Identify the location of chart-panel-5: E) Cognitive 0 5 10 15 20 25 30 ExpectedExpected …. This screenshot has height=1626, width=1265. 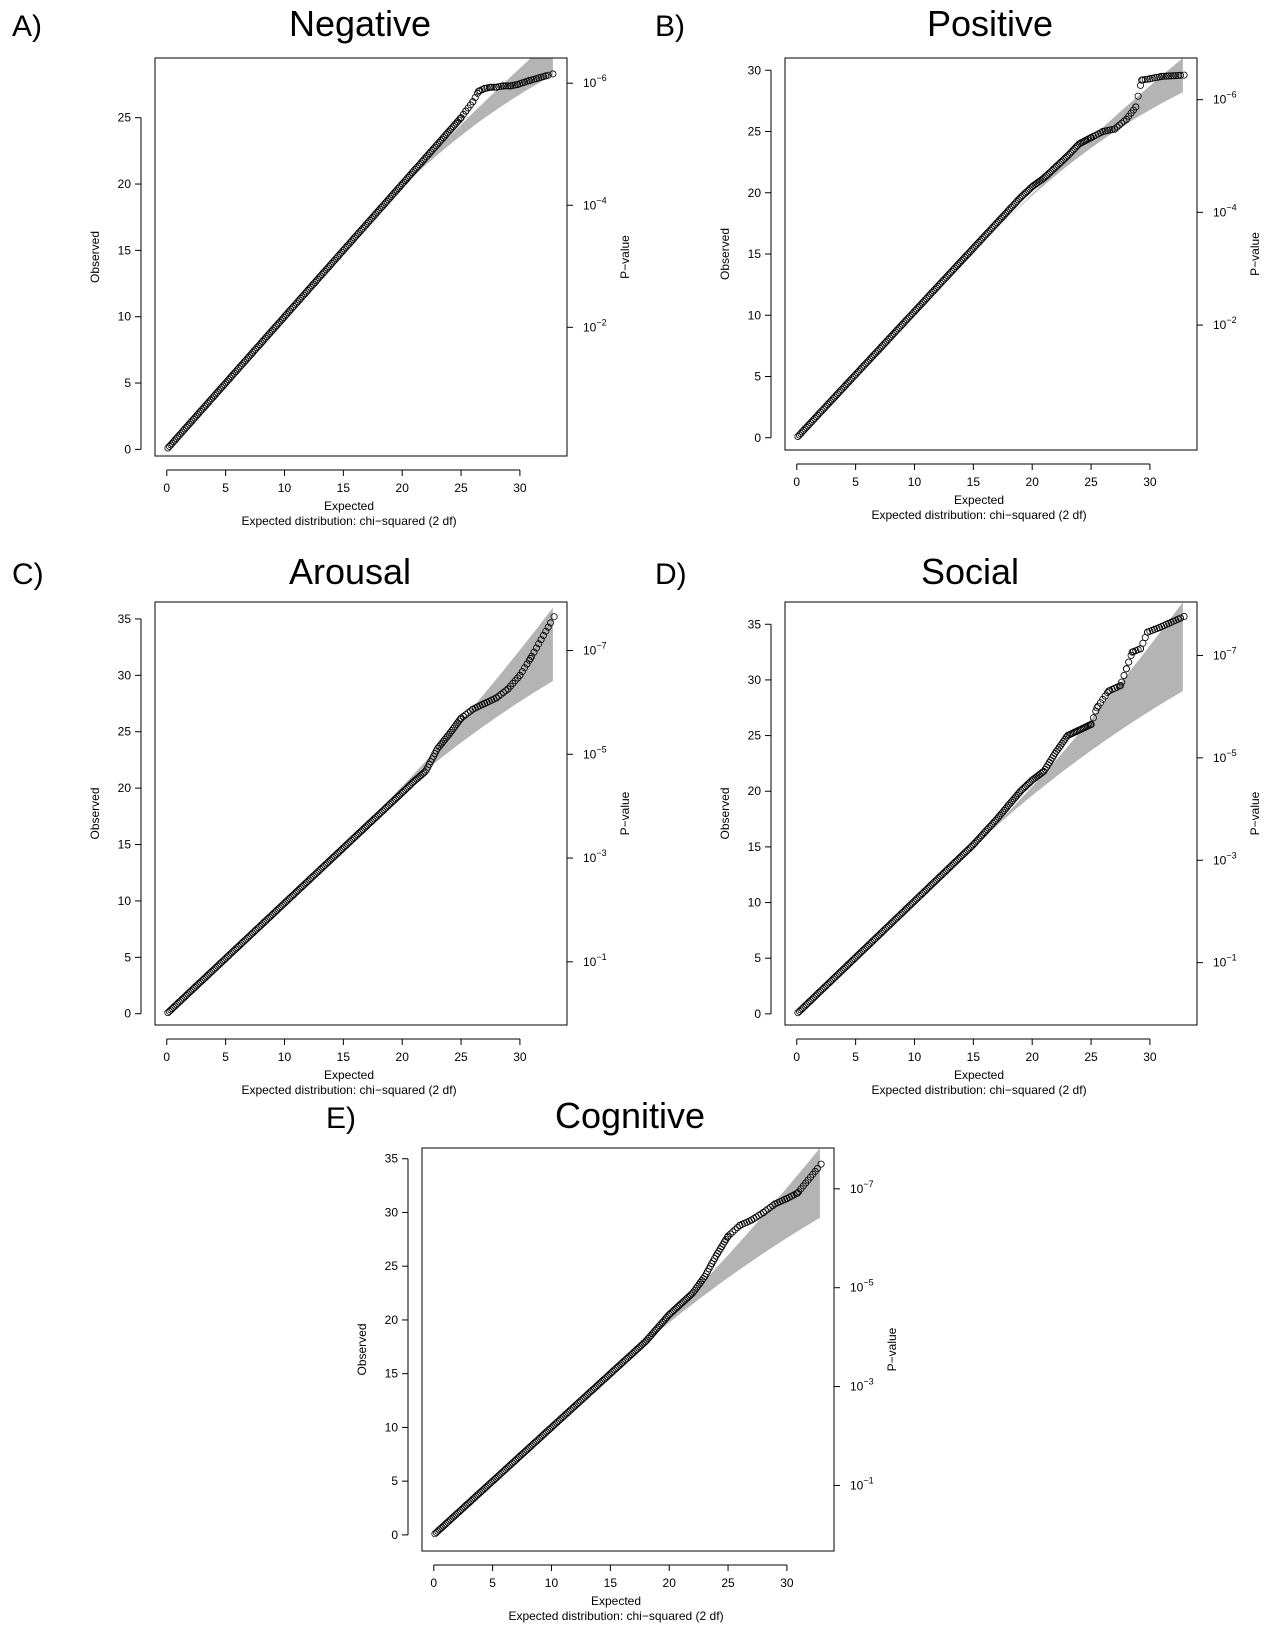
(612, 1359).